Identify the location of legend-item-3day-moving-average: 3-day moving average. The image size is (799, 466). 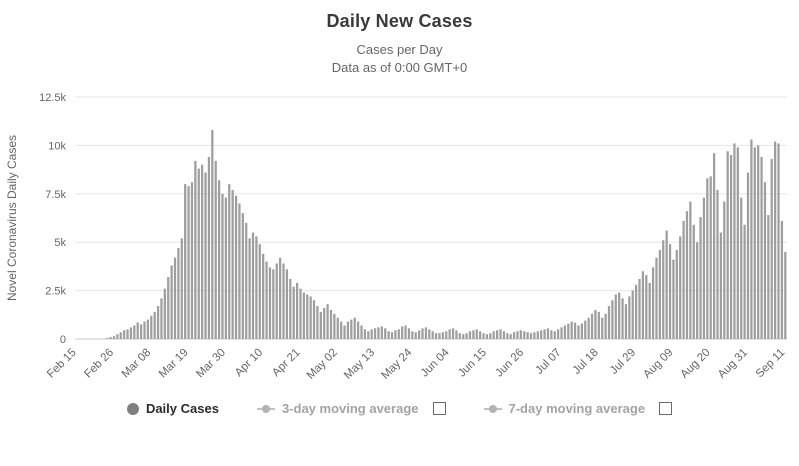
(351, 409).